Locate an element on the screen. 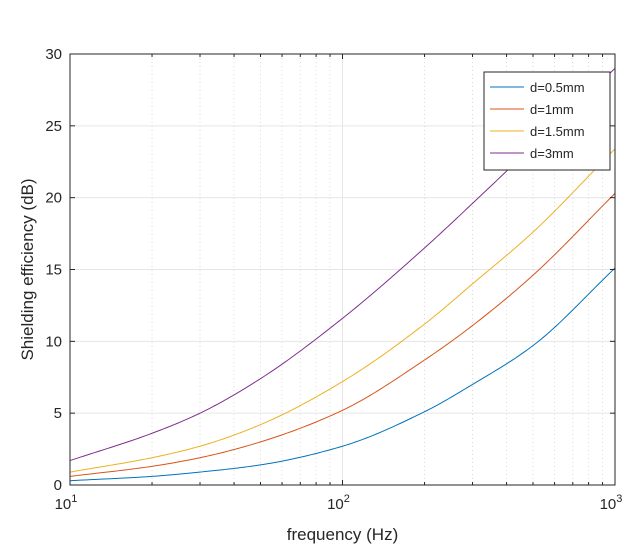 This screenshot has height=554, width=640. y-tick-label: 0 is located at coordinates (58, 485).